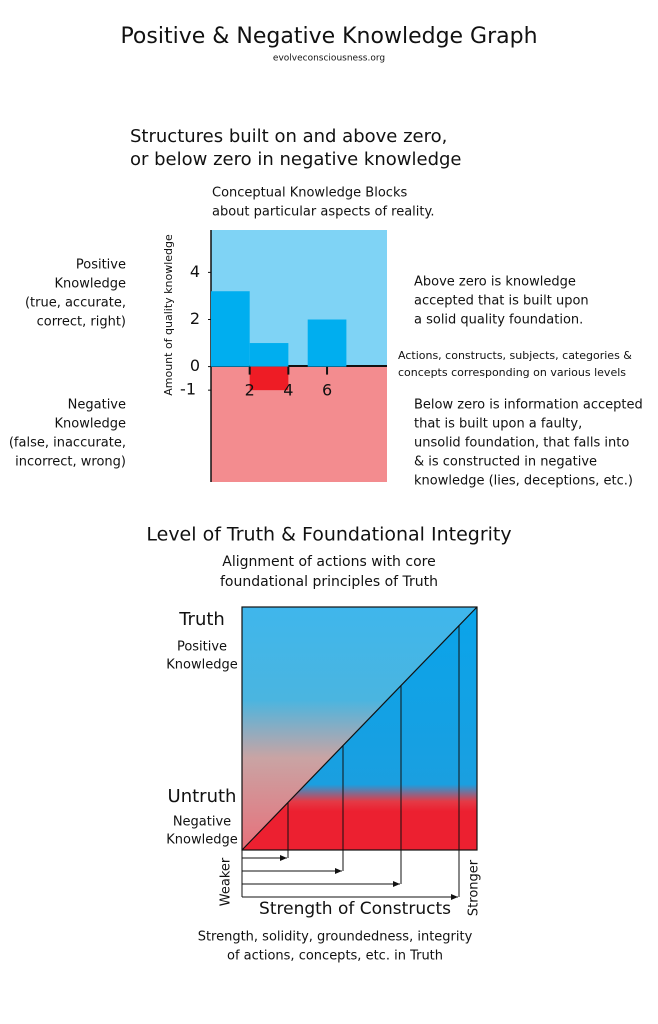 This screenshot has width=658, height=1024. I want to click on arrows, so click(350, 762).